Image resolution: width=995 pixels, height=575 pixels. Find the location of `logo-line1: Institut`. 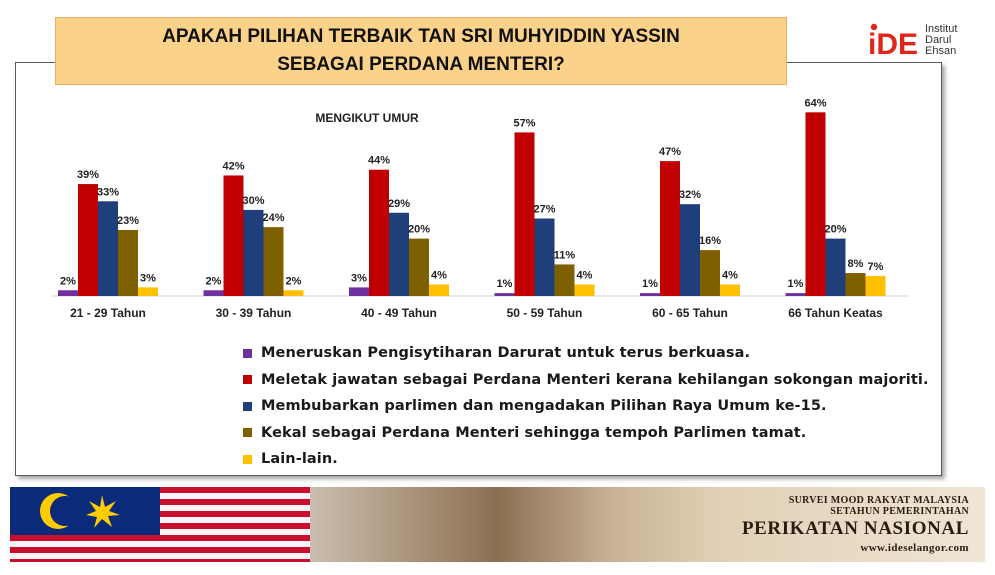

logo-line1: Institut is located at coordinates (941, 29).